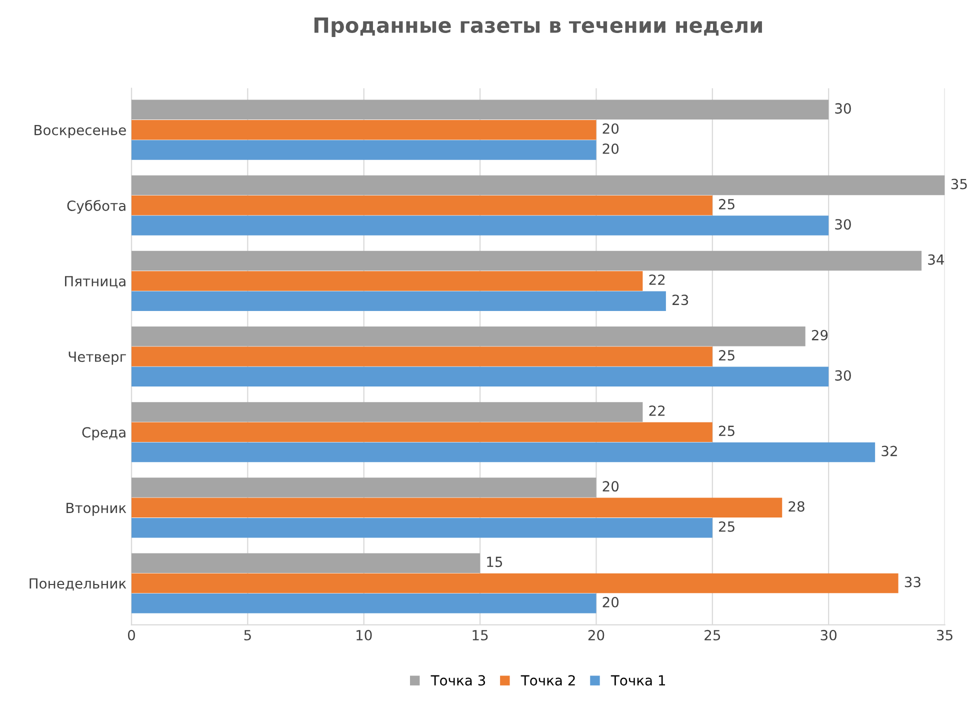  Describe the element at coordinates (494, 562) in the screenshot. I see `data-label: 15` at that location.